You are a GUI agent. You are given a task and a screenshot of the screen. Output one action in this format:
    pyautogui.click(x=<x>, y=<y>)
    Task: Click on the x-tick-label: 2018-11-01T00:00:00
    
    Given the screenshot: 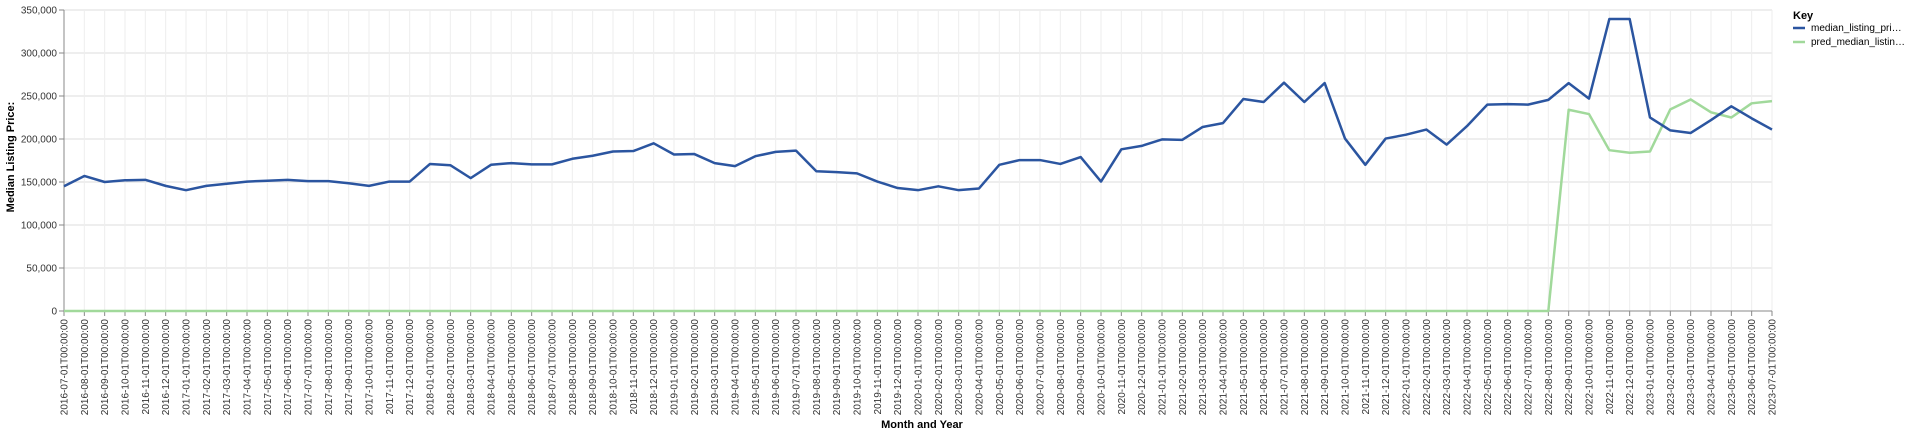 What is the action you would take?
    pyautogui.click(x=634, y=367)
    